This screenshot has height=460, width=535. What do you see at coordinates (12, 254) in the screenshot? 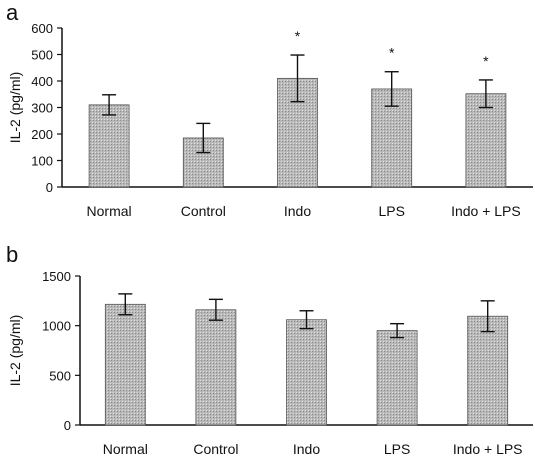
I see `panel-letter: b` at bounding box center [12, 254].